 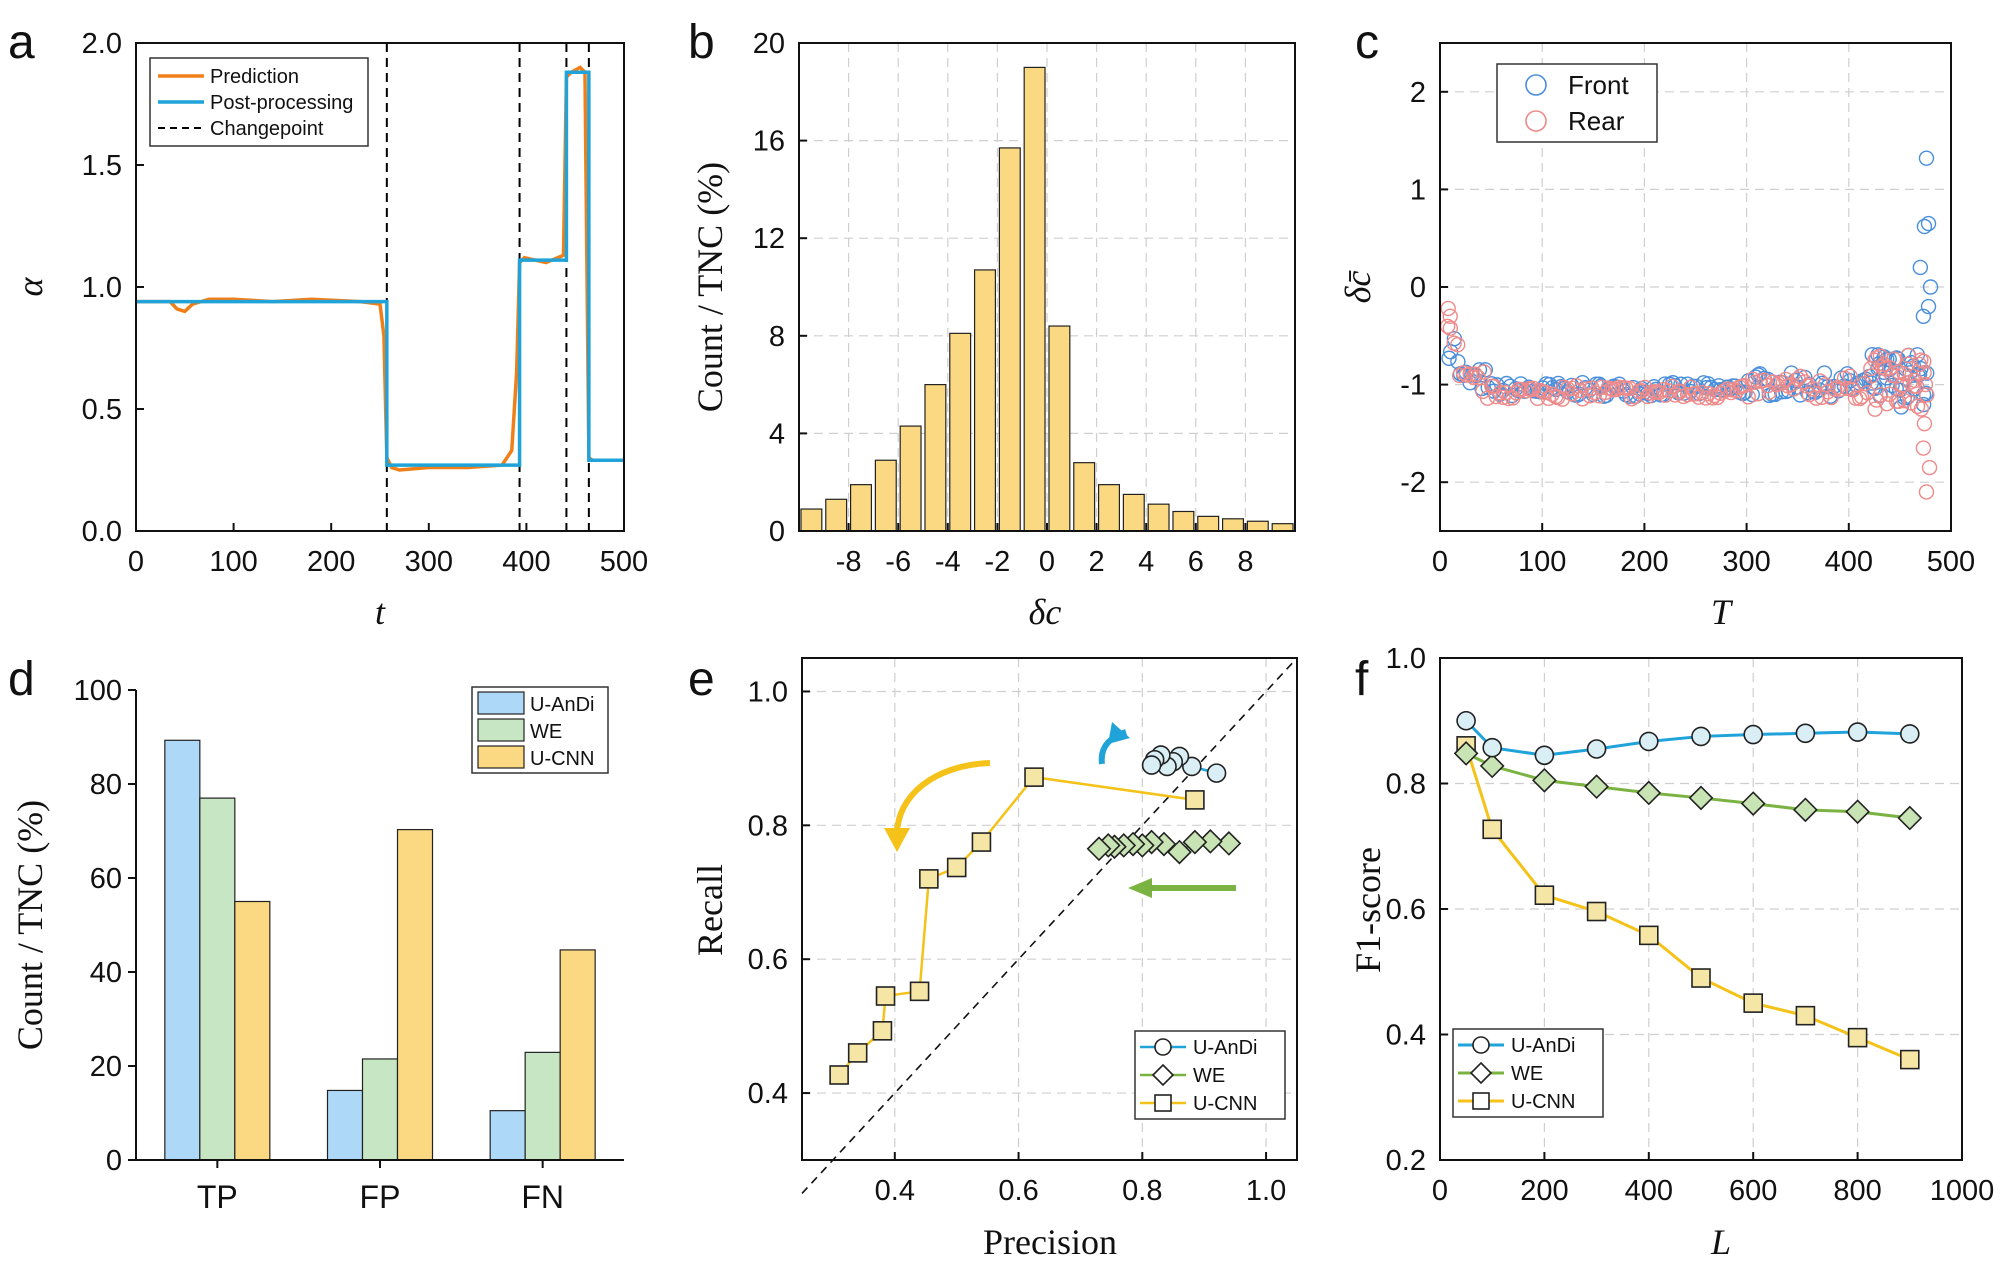 What do you see at coordinates (1368, 910) in the screenshot?
I see `y-axis-label: F1-score` at bounding box center [1368, 910].